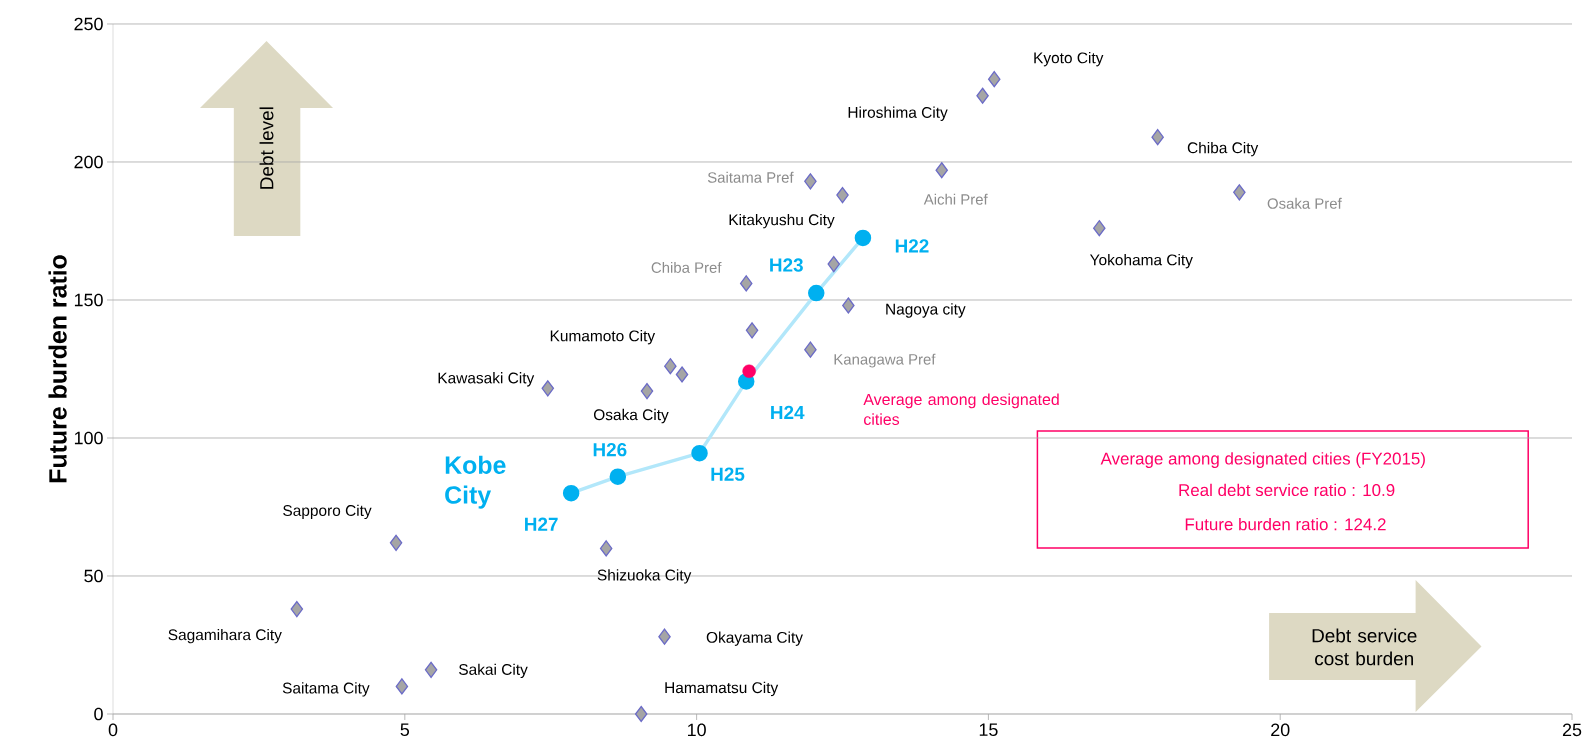  I want to click on annotation: Sagamihara City, so click(225, 636).